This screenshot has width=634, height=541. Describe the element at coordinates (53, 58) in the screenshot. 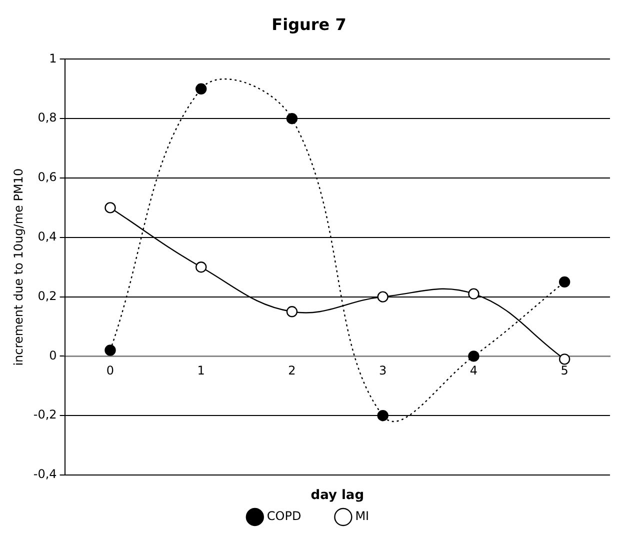

I see `y-tick-label: 1` at that location.